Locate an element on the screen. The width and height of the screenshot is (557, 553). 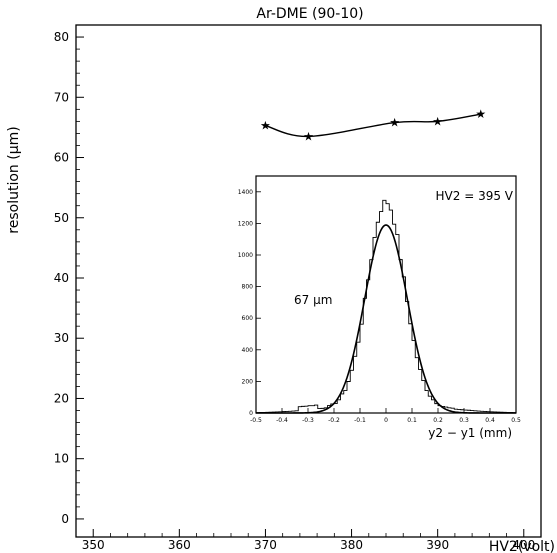
data-points: ★ ★ ★ ★ ★ is located at coordinates (373, 125).